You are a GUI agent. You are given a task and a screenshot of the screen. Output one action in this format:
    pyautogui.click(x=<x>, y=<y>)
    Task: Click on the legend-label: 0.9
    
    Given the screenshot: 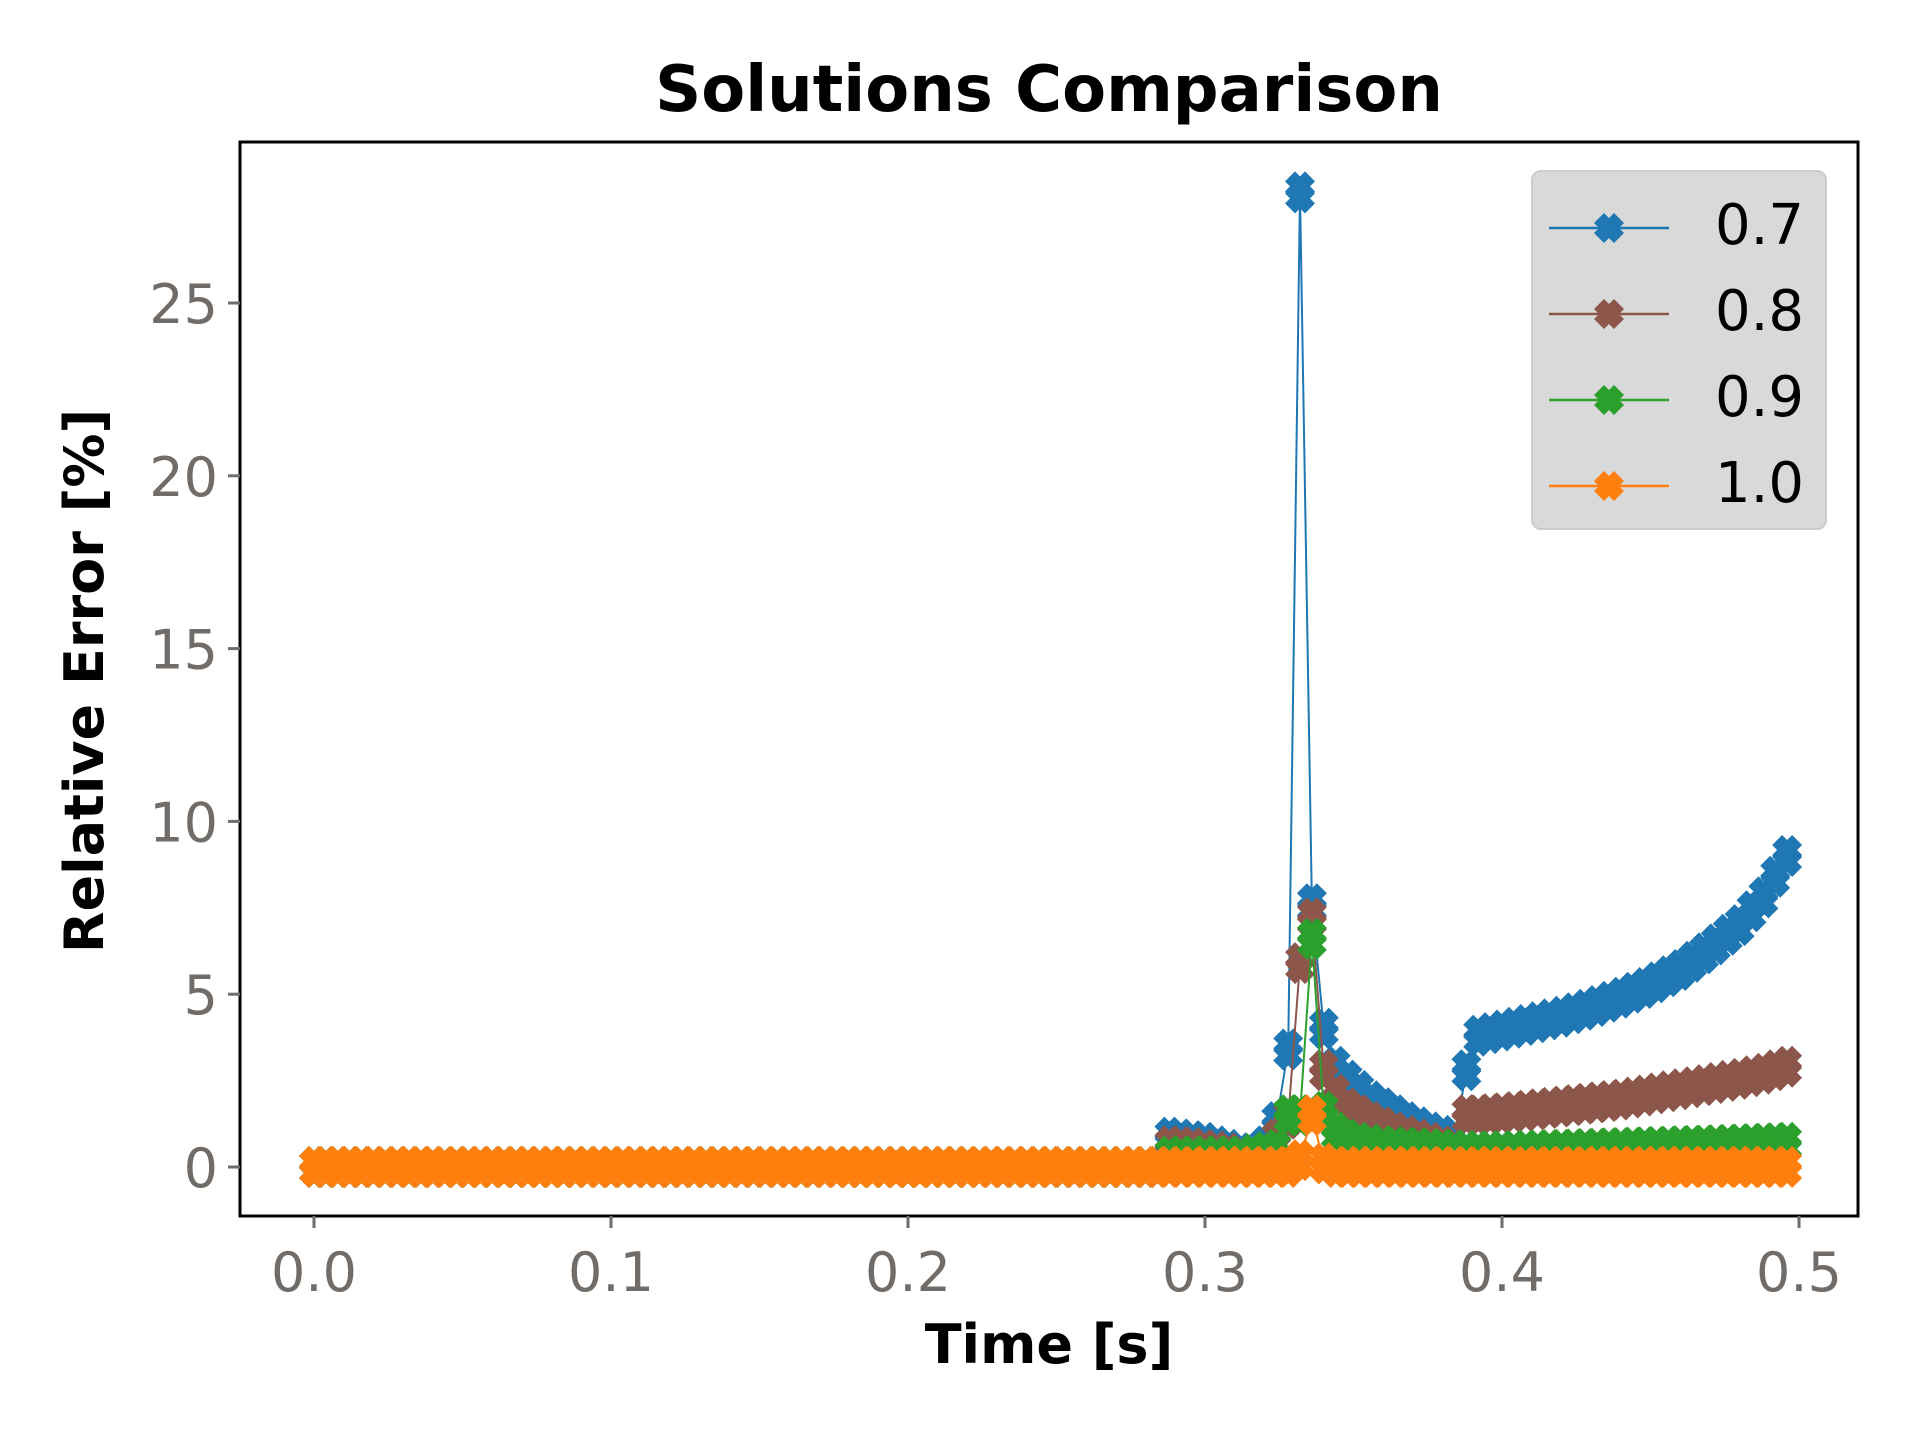 What is the action you would take?
    pyautogui.click(x=1760, y=397)
    